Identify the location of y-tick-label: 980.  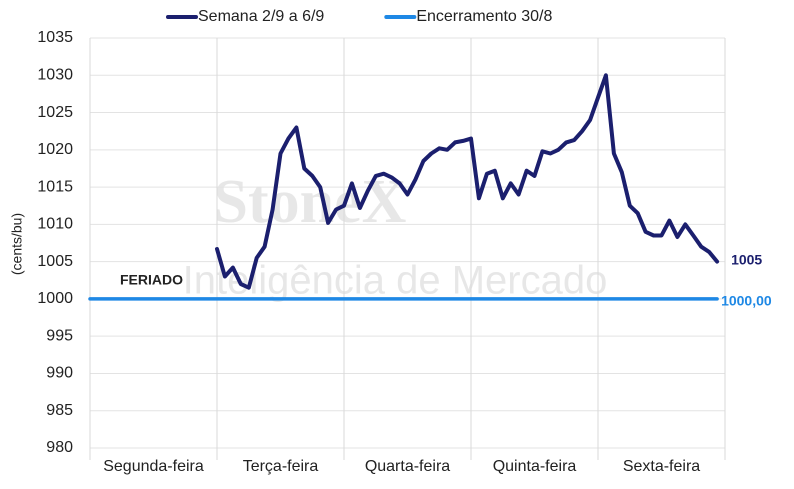
(59, 447).